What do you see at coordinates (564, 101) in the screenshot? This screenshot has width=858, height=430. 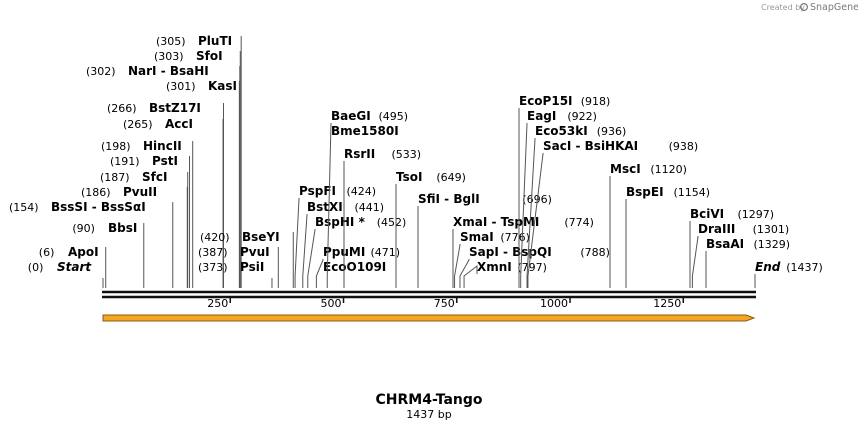 I see `site-label: EcoP15I (918)` at bounding box center [564, 101].